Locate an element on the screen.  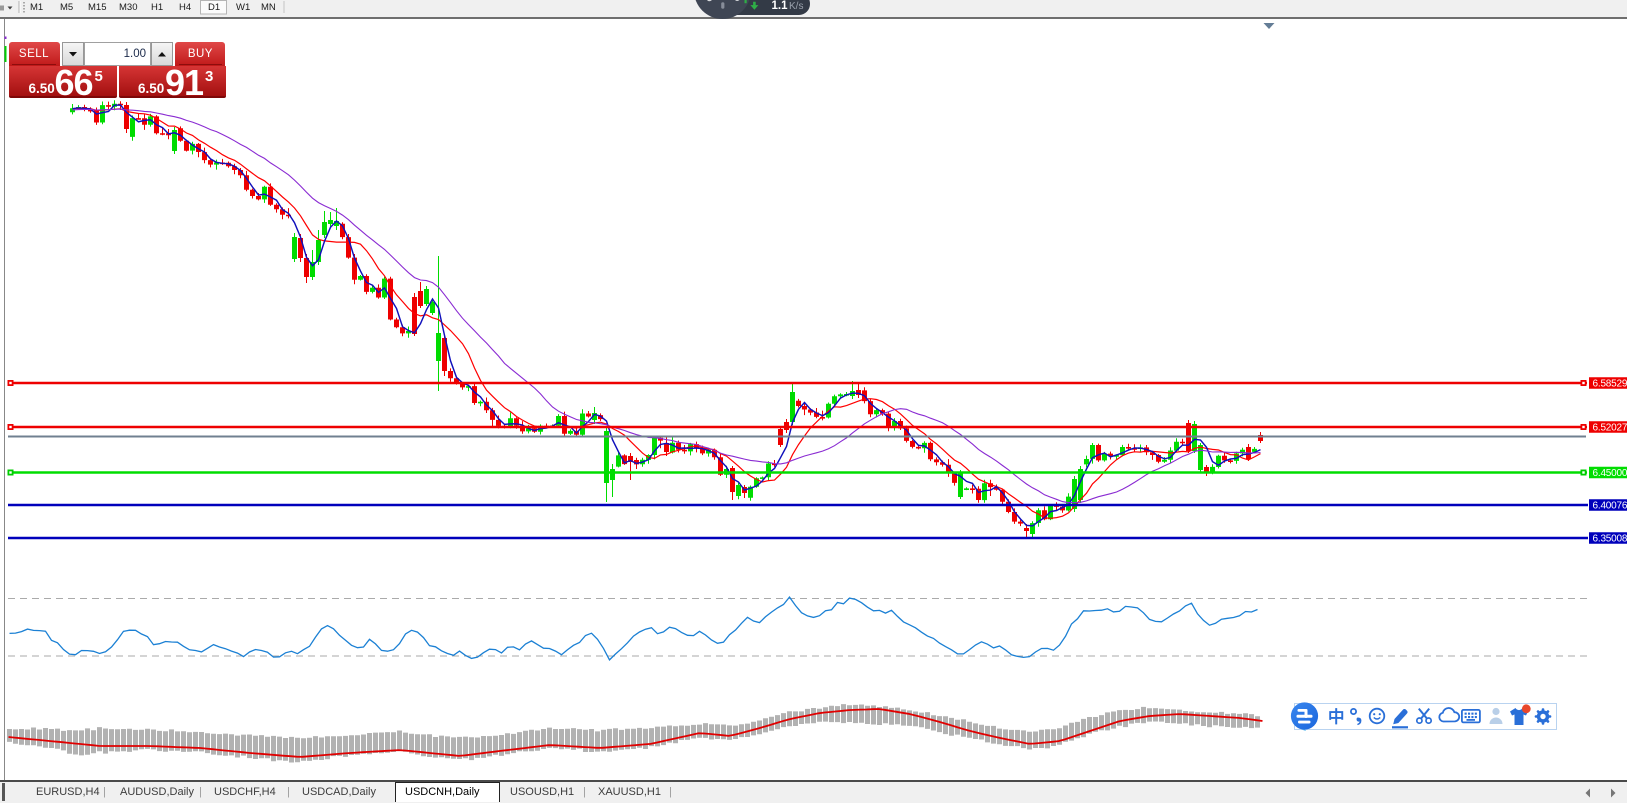
svg-text: 6.40076 is located at coordinates (1610, 506).